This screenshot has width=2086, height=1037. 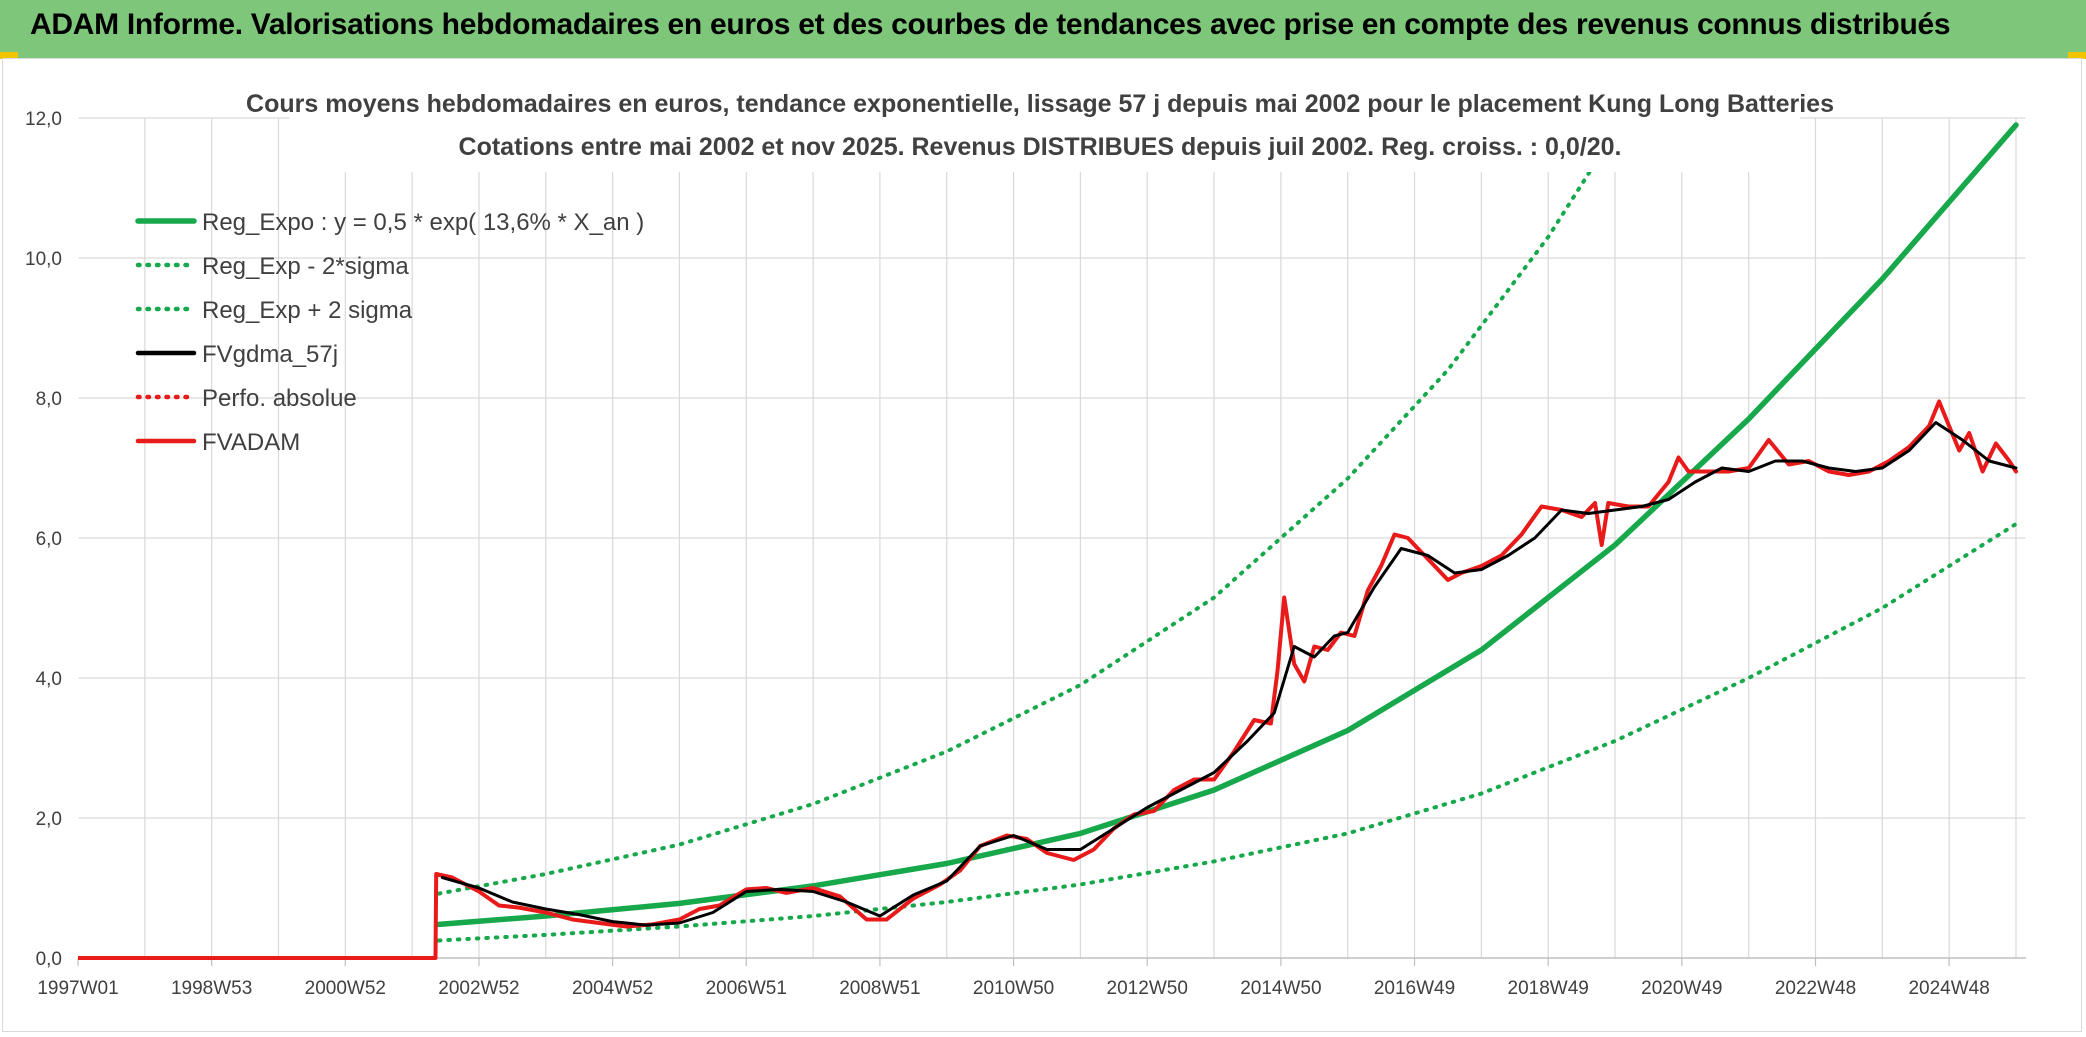 I want to click on x-tick-label: 2014W50, so click(x=1280, y=988).